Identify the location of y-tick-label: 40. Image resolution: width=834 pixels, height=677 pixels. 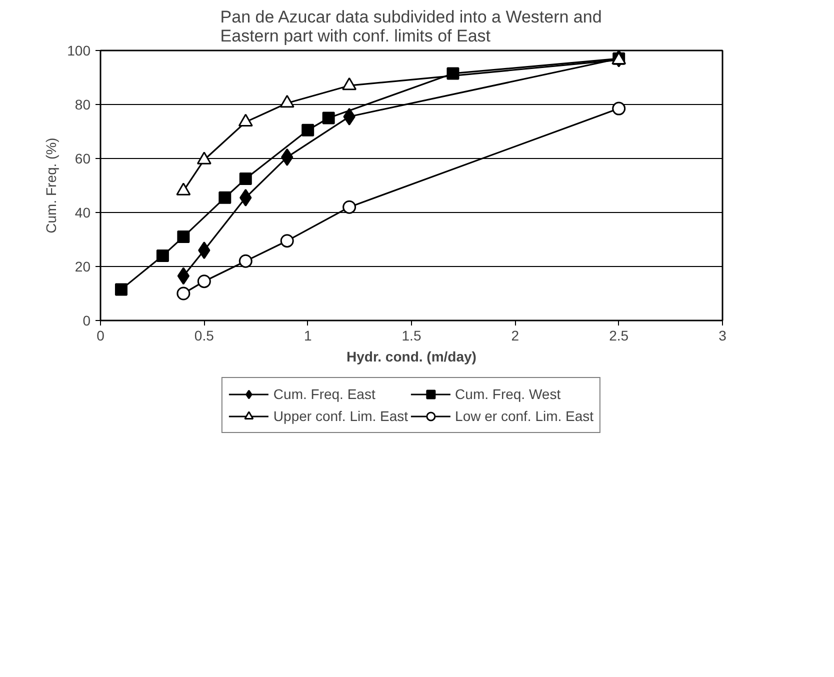
(82, 212).